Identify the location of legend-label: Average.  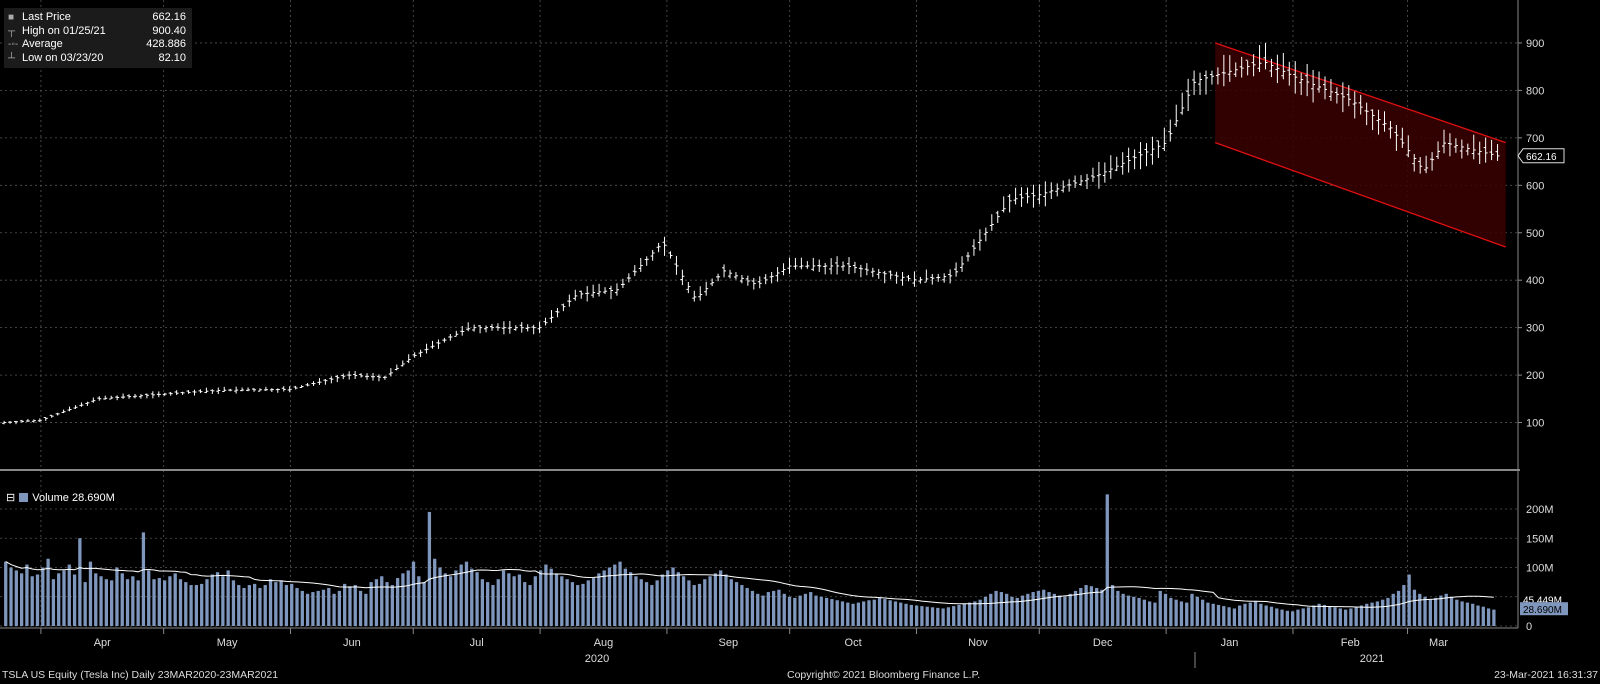
(42, 44).